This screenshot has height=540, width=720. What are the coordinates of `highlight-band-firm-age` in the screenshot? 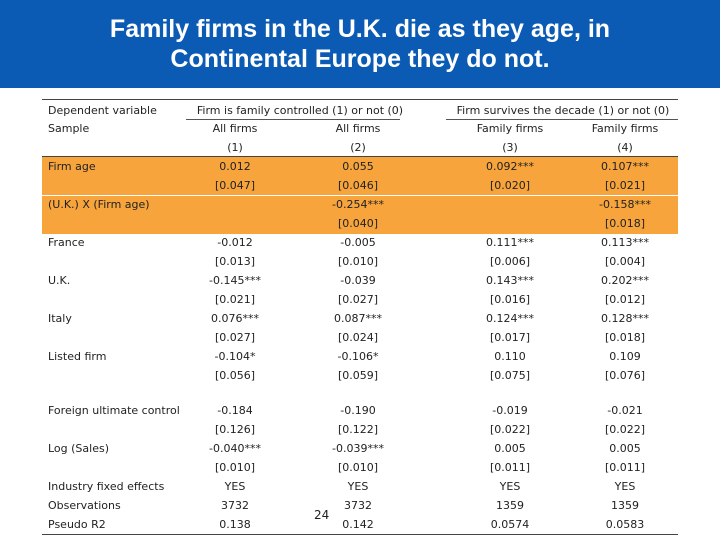 It's located at (360, 176).